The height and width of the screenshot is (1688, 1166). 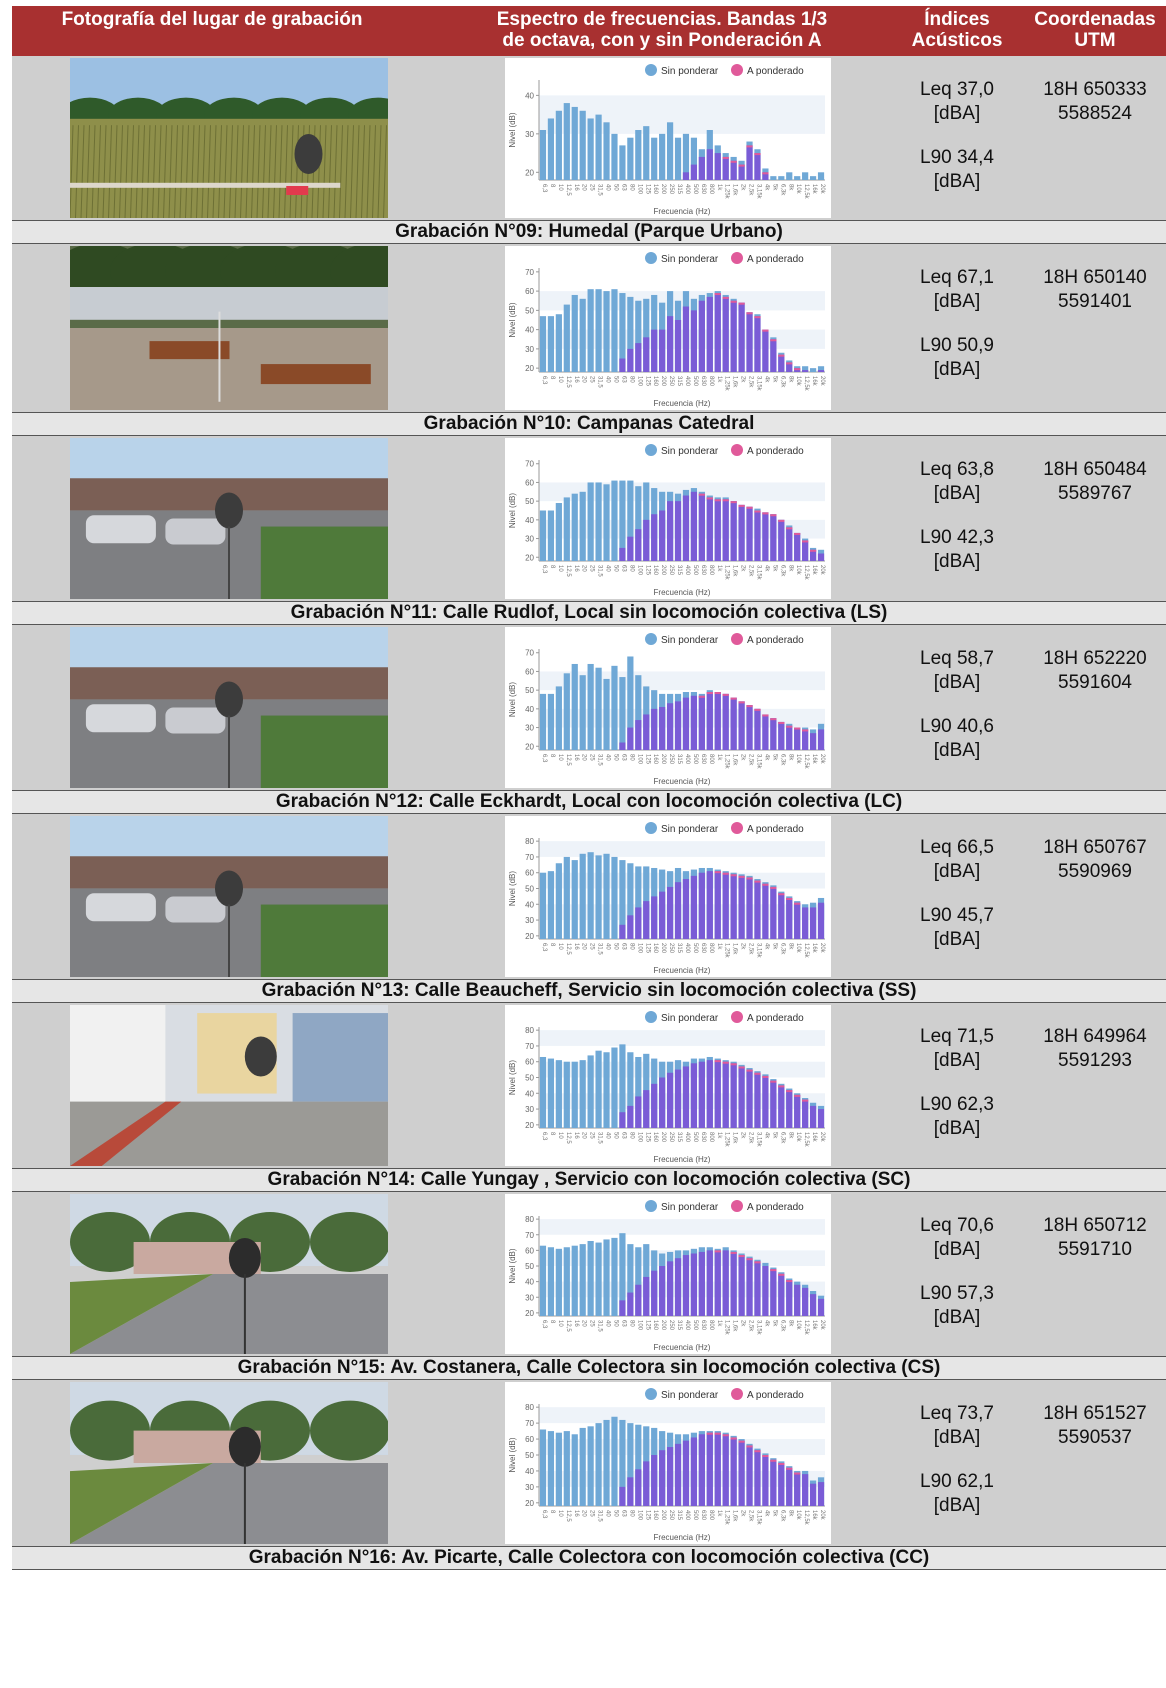 I want to click on x-tick-label: 2,5k, so click(x=751, y=1326).